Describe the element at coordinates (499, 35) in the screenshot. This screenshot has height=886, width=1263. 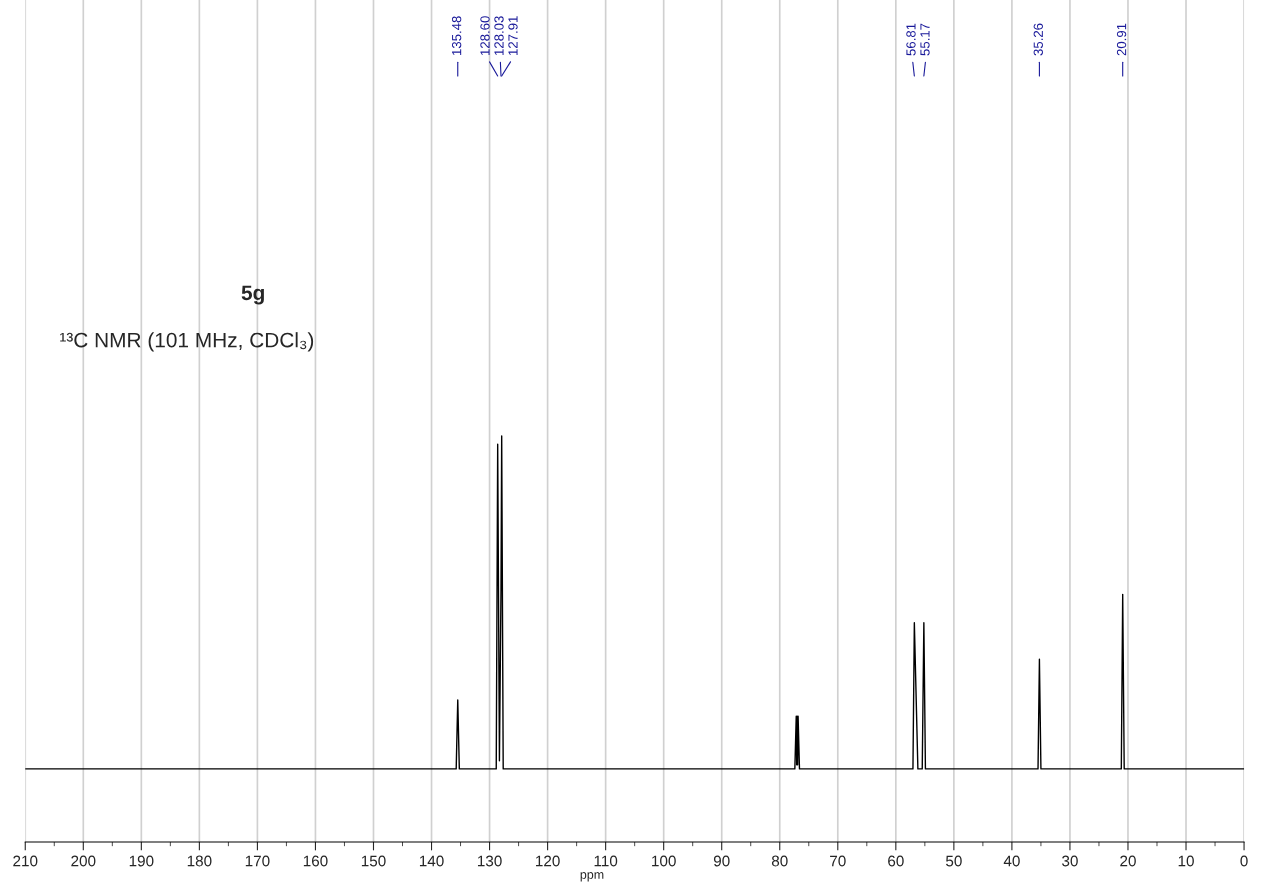
I see `annotation: 128.03` at that location.